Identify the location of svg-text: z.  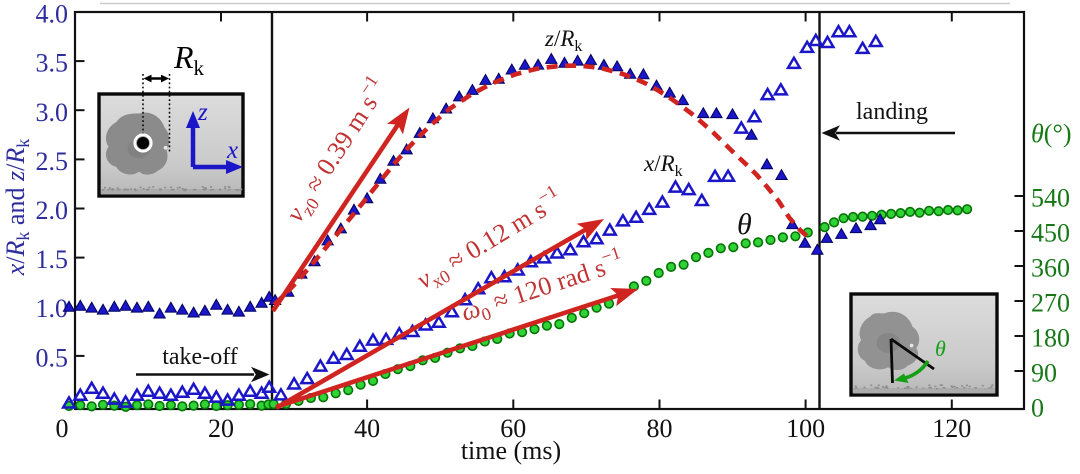
(202, 112).